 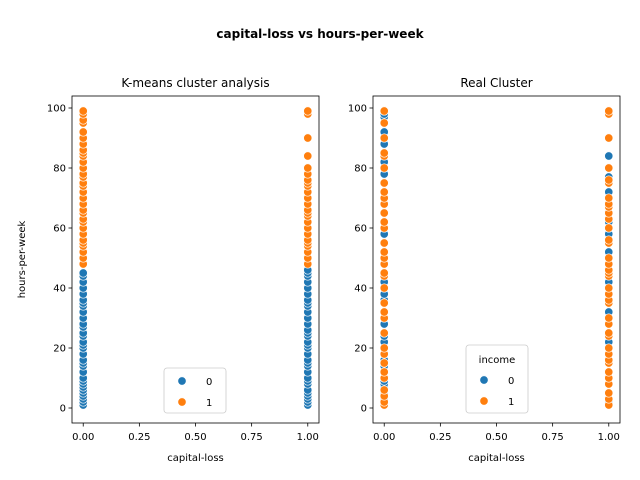 What do you see at coordinates (497, 360) in the screenshot?
I see `legend-title: income` at bounding box center [497, 360].